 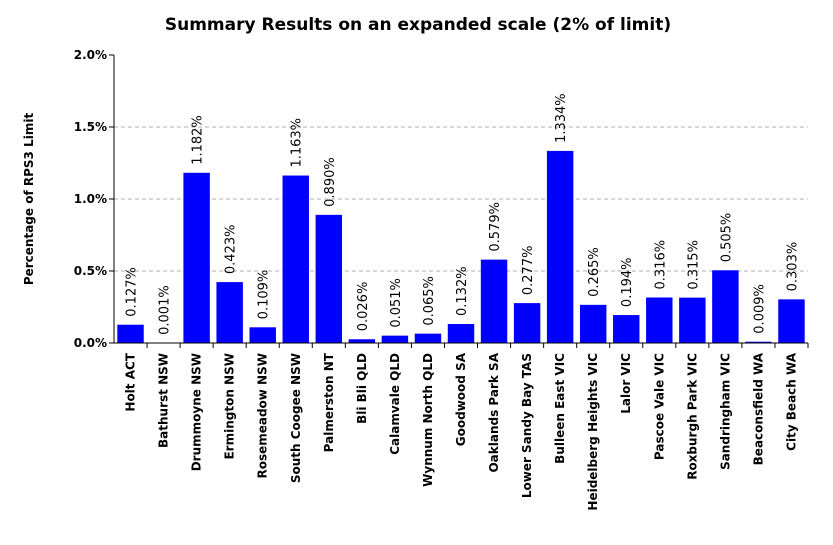 I want to click on data-label: 0.423%, so click(x=231, y=250).